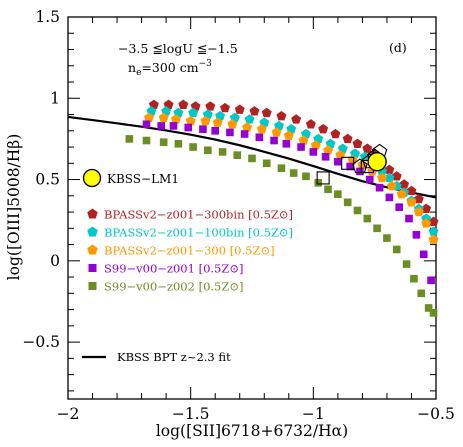  Describe the element at coordinates (68, 414) in the screenshot. I see `x-tick-label: −2` at that location.